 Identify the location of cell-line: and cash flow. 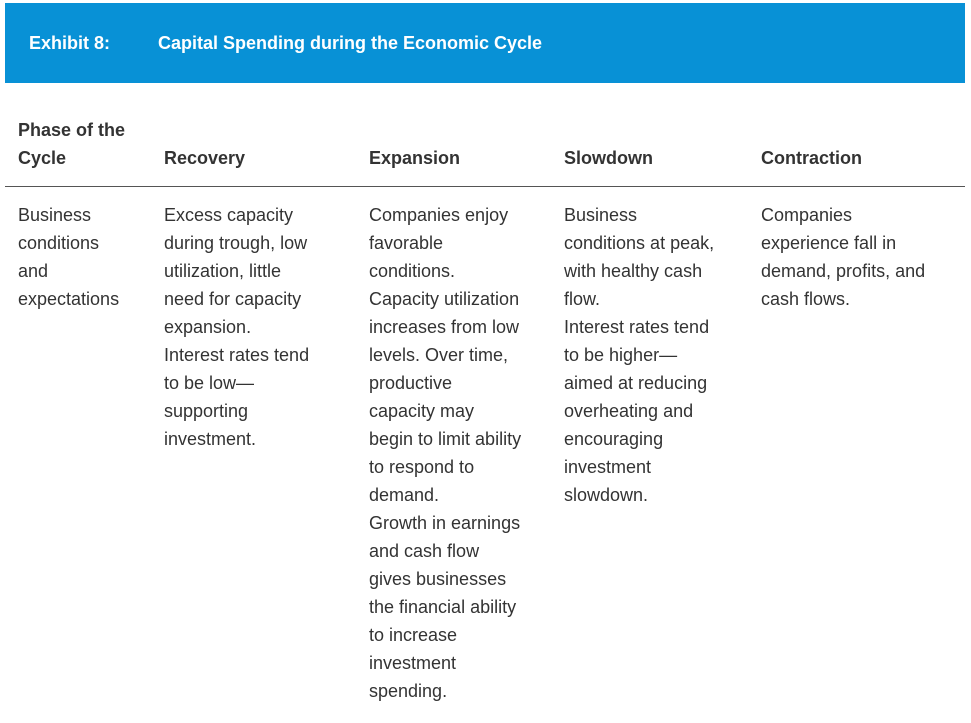
(424, 551).